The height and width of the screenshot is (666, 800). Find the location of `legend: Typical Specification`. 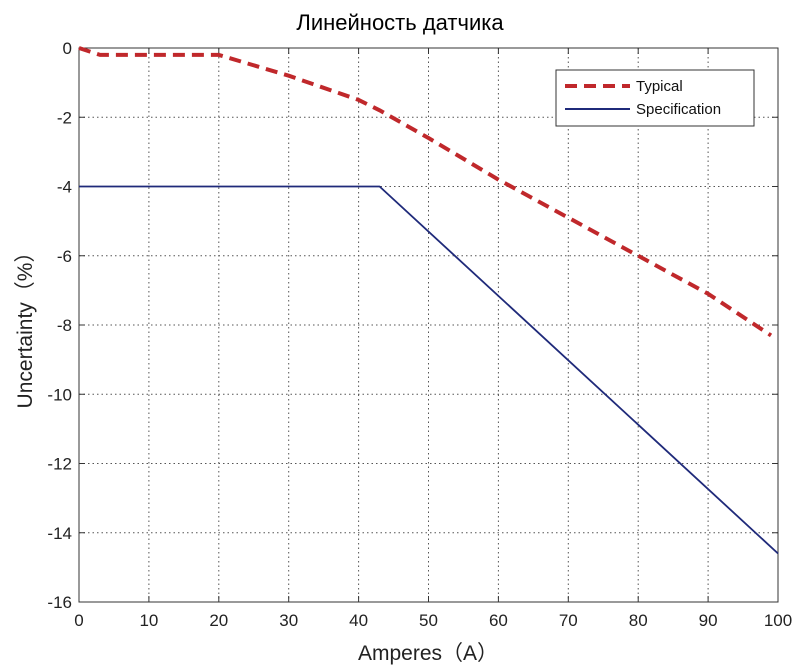

legend: Typical Specification is located at coordinates (655, 98).